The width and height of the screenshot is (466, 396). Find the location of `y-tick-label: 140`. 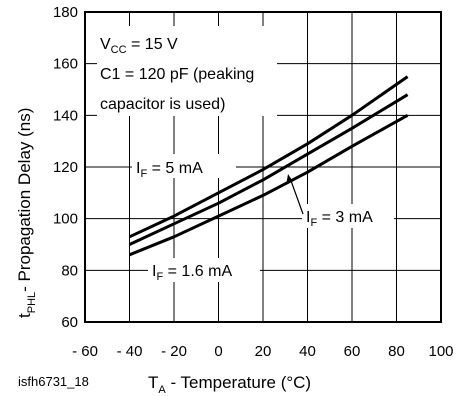

y-tick-label: 140 is located at coordinates (65, 115).